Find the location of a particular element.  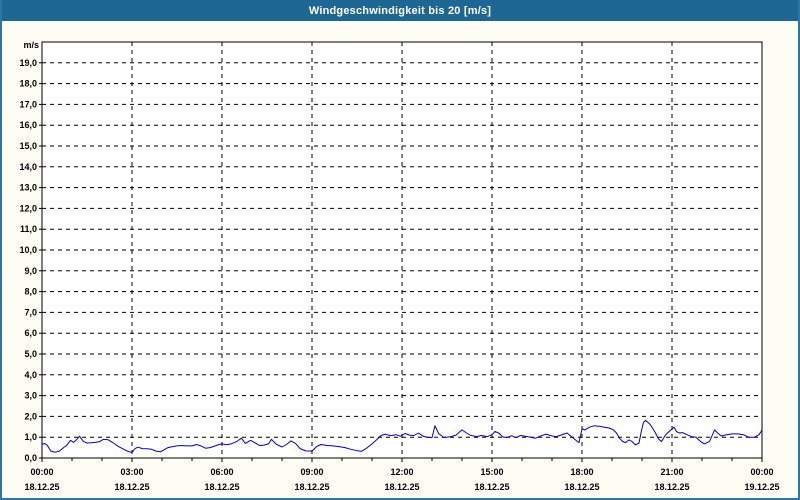

y-tick-label: 6,0 is located at coordinates (30, 333).